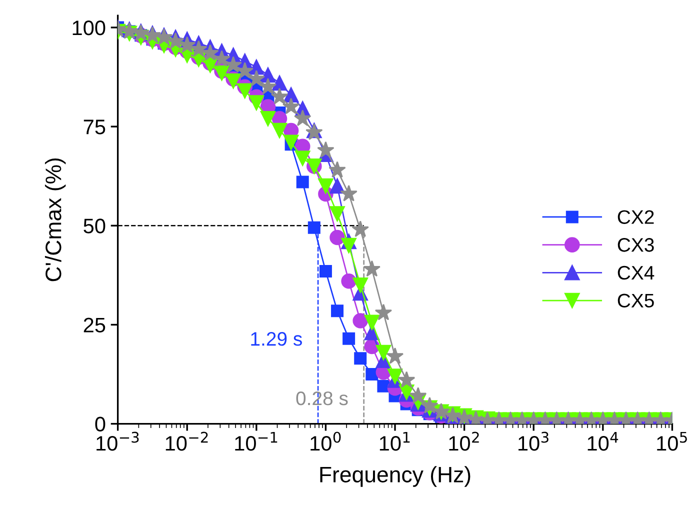 This screenshot has width=693, height=520. What do you see at coordinates (322, 398) in the screenshot?
I see `ref-line-label: 0.28 s` at bounding box center [322, 398].